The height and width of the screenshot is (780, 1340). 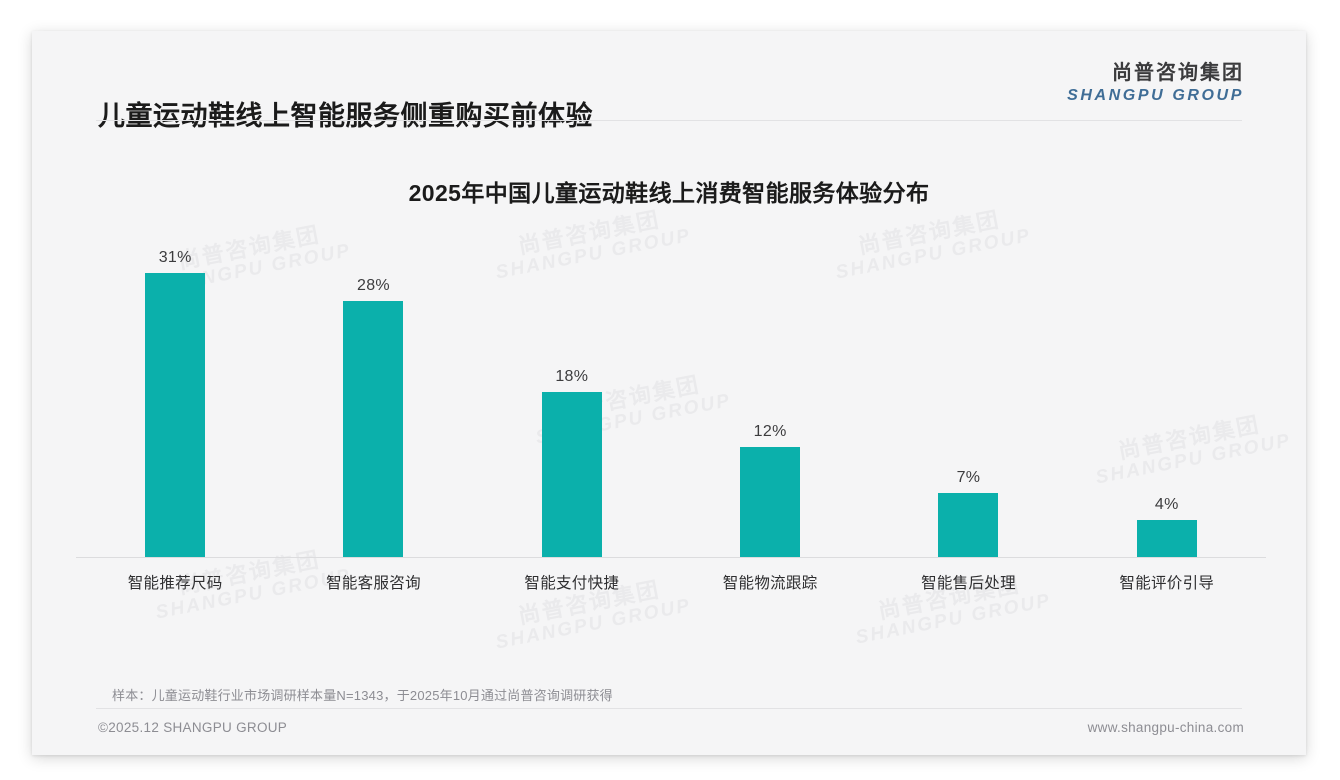 I want to click on brand-logo-en: SHANGPU GROUP, so click(x=1155, y=95).